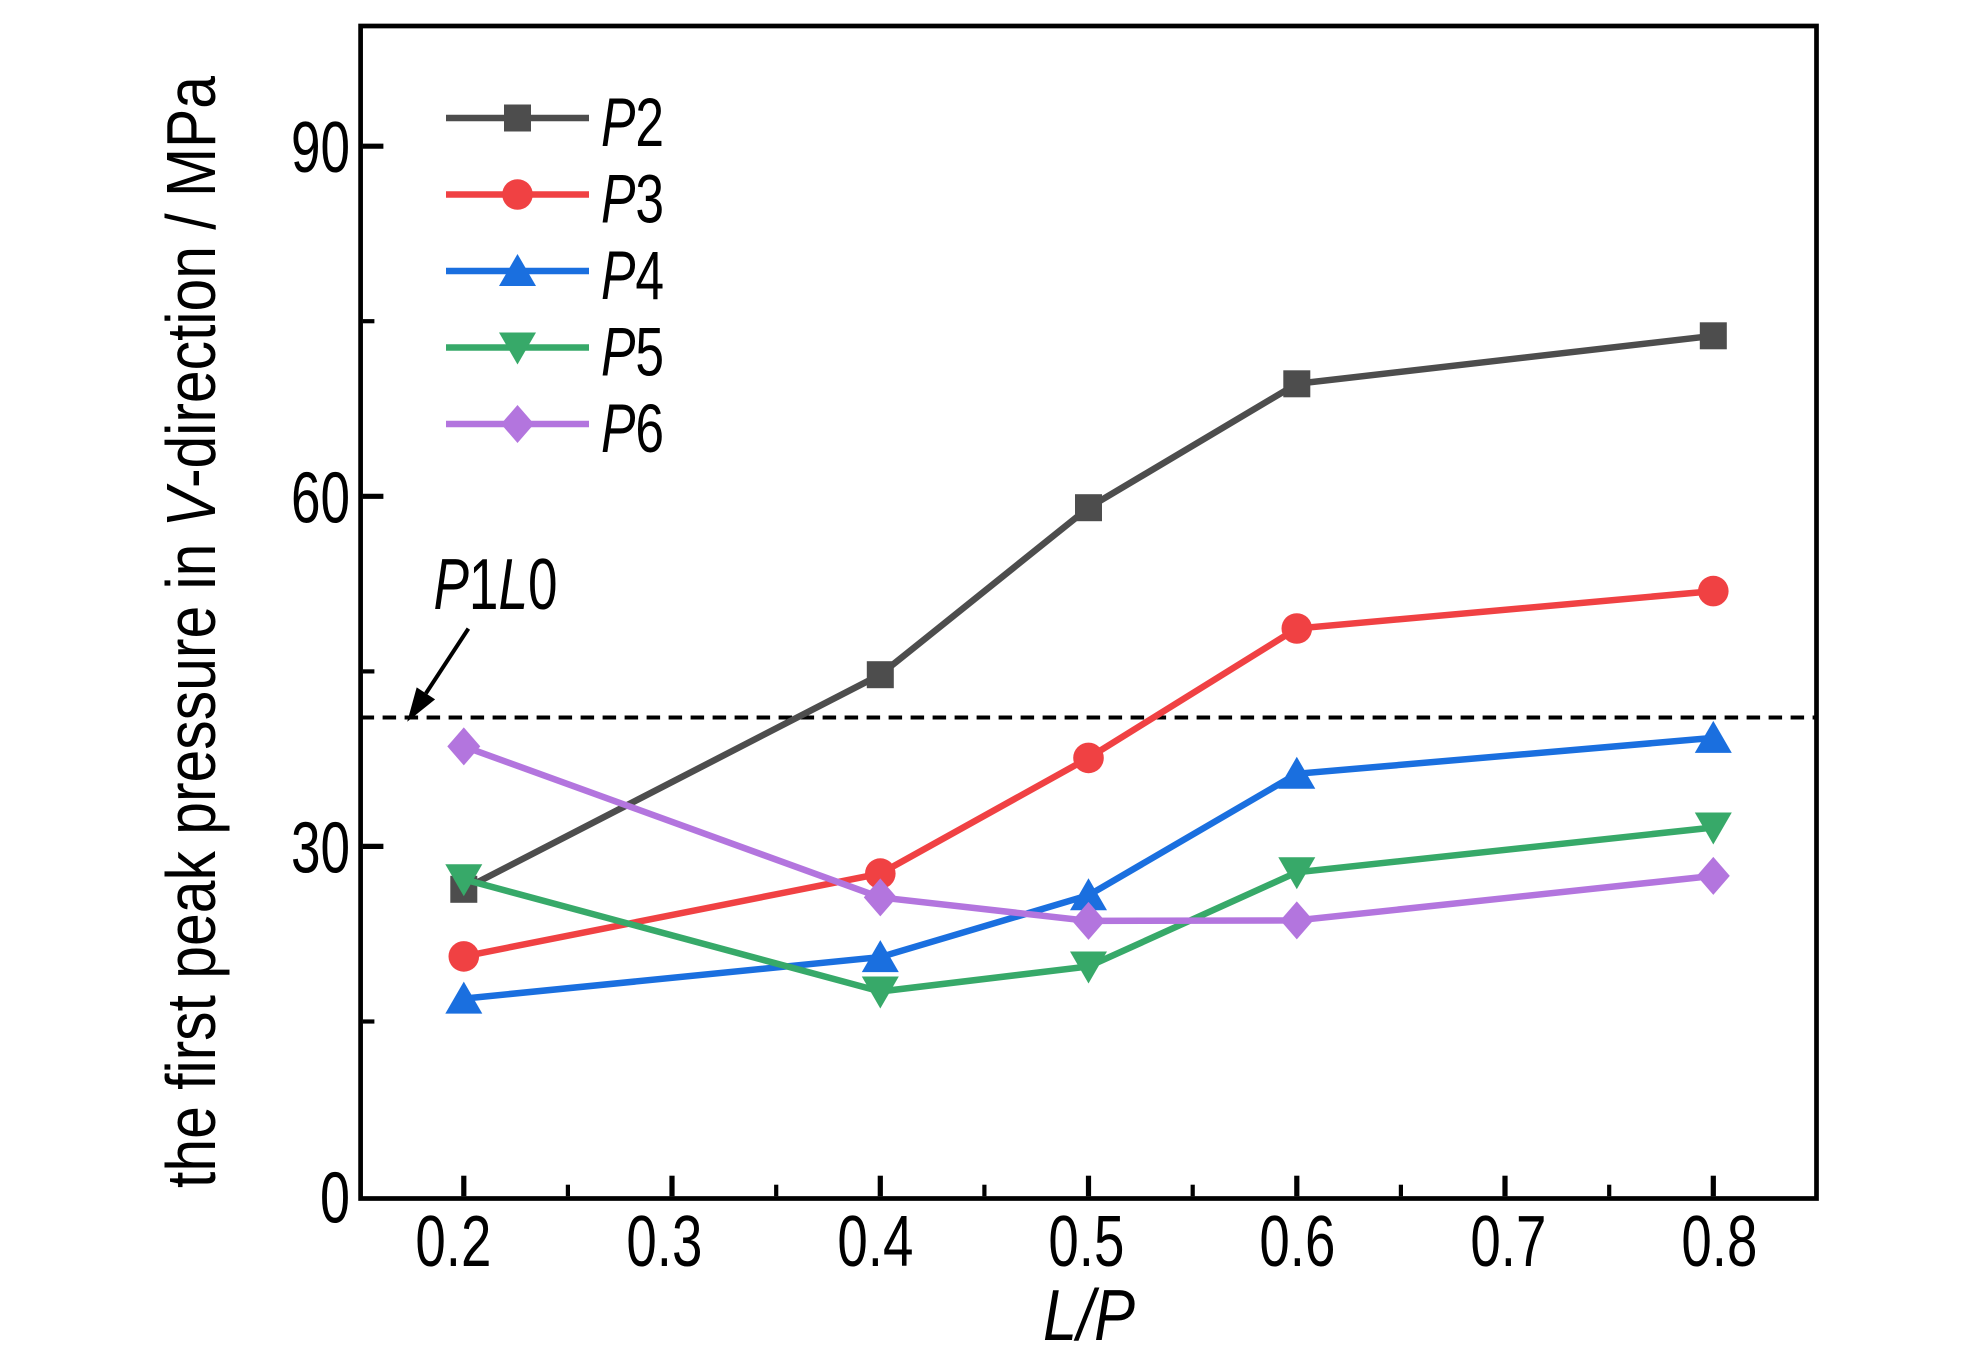  What do you see at coordinates (1508, 1242) in the screenshot?
I see `svg-text: 0.7` at bounding box center [1508, 1242].